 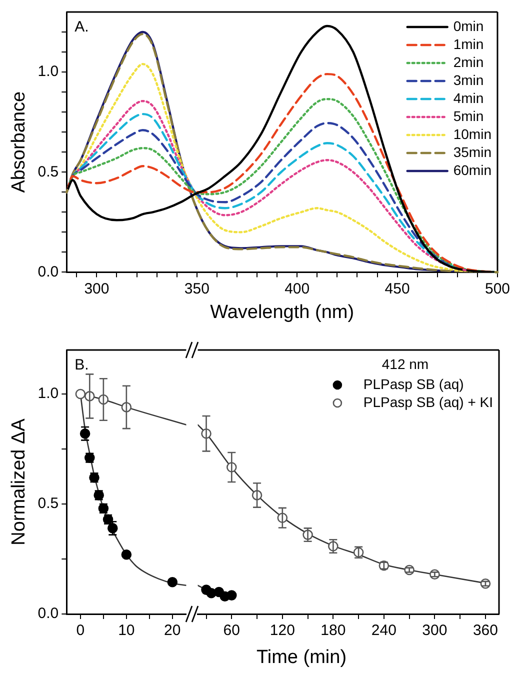 What do you see at coordinates (282, 631) in the screenshot?
I see `x-tick-label: 120` at bounding box center [282, 631].